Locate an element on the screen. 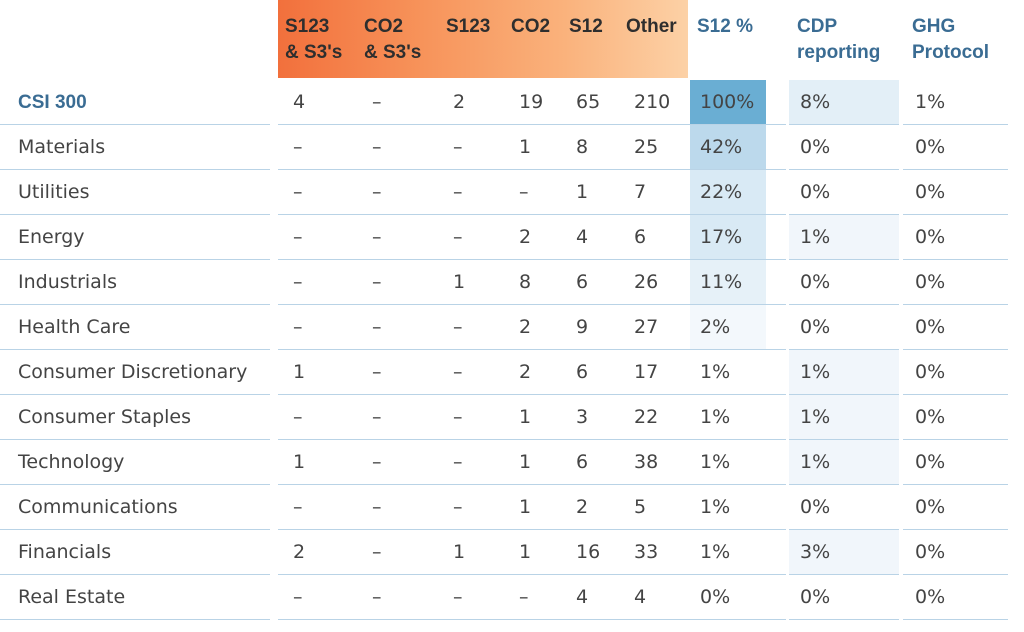  column-header-line: & S3's is located at coordinates (314, 52).